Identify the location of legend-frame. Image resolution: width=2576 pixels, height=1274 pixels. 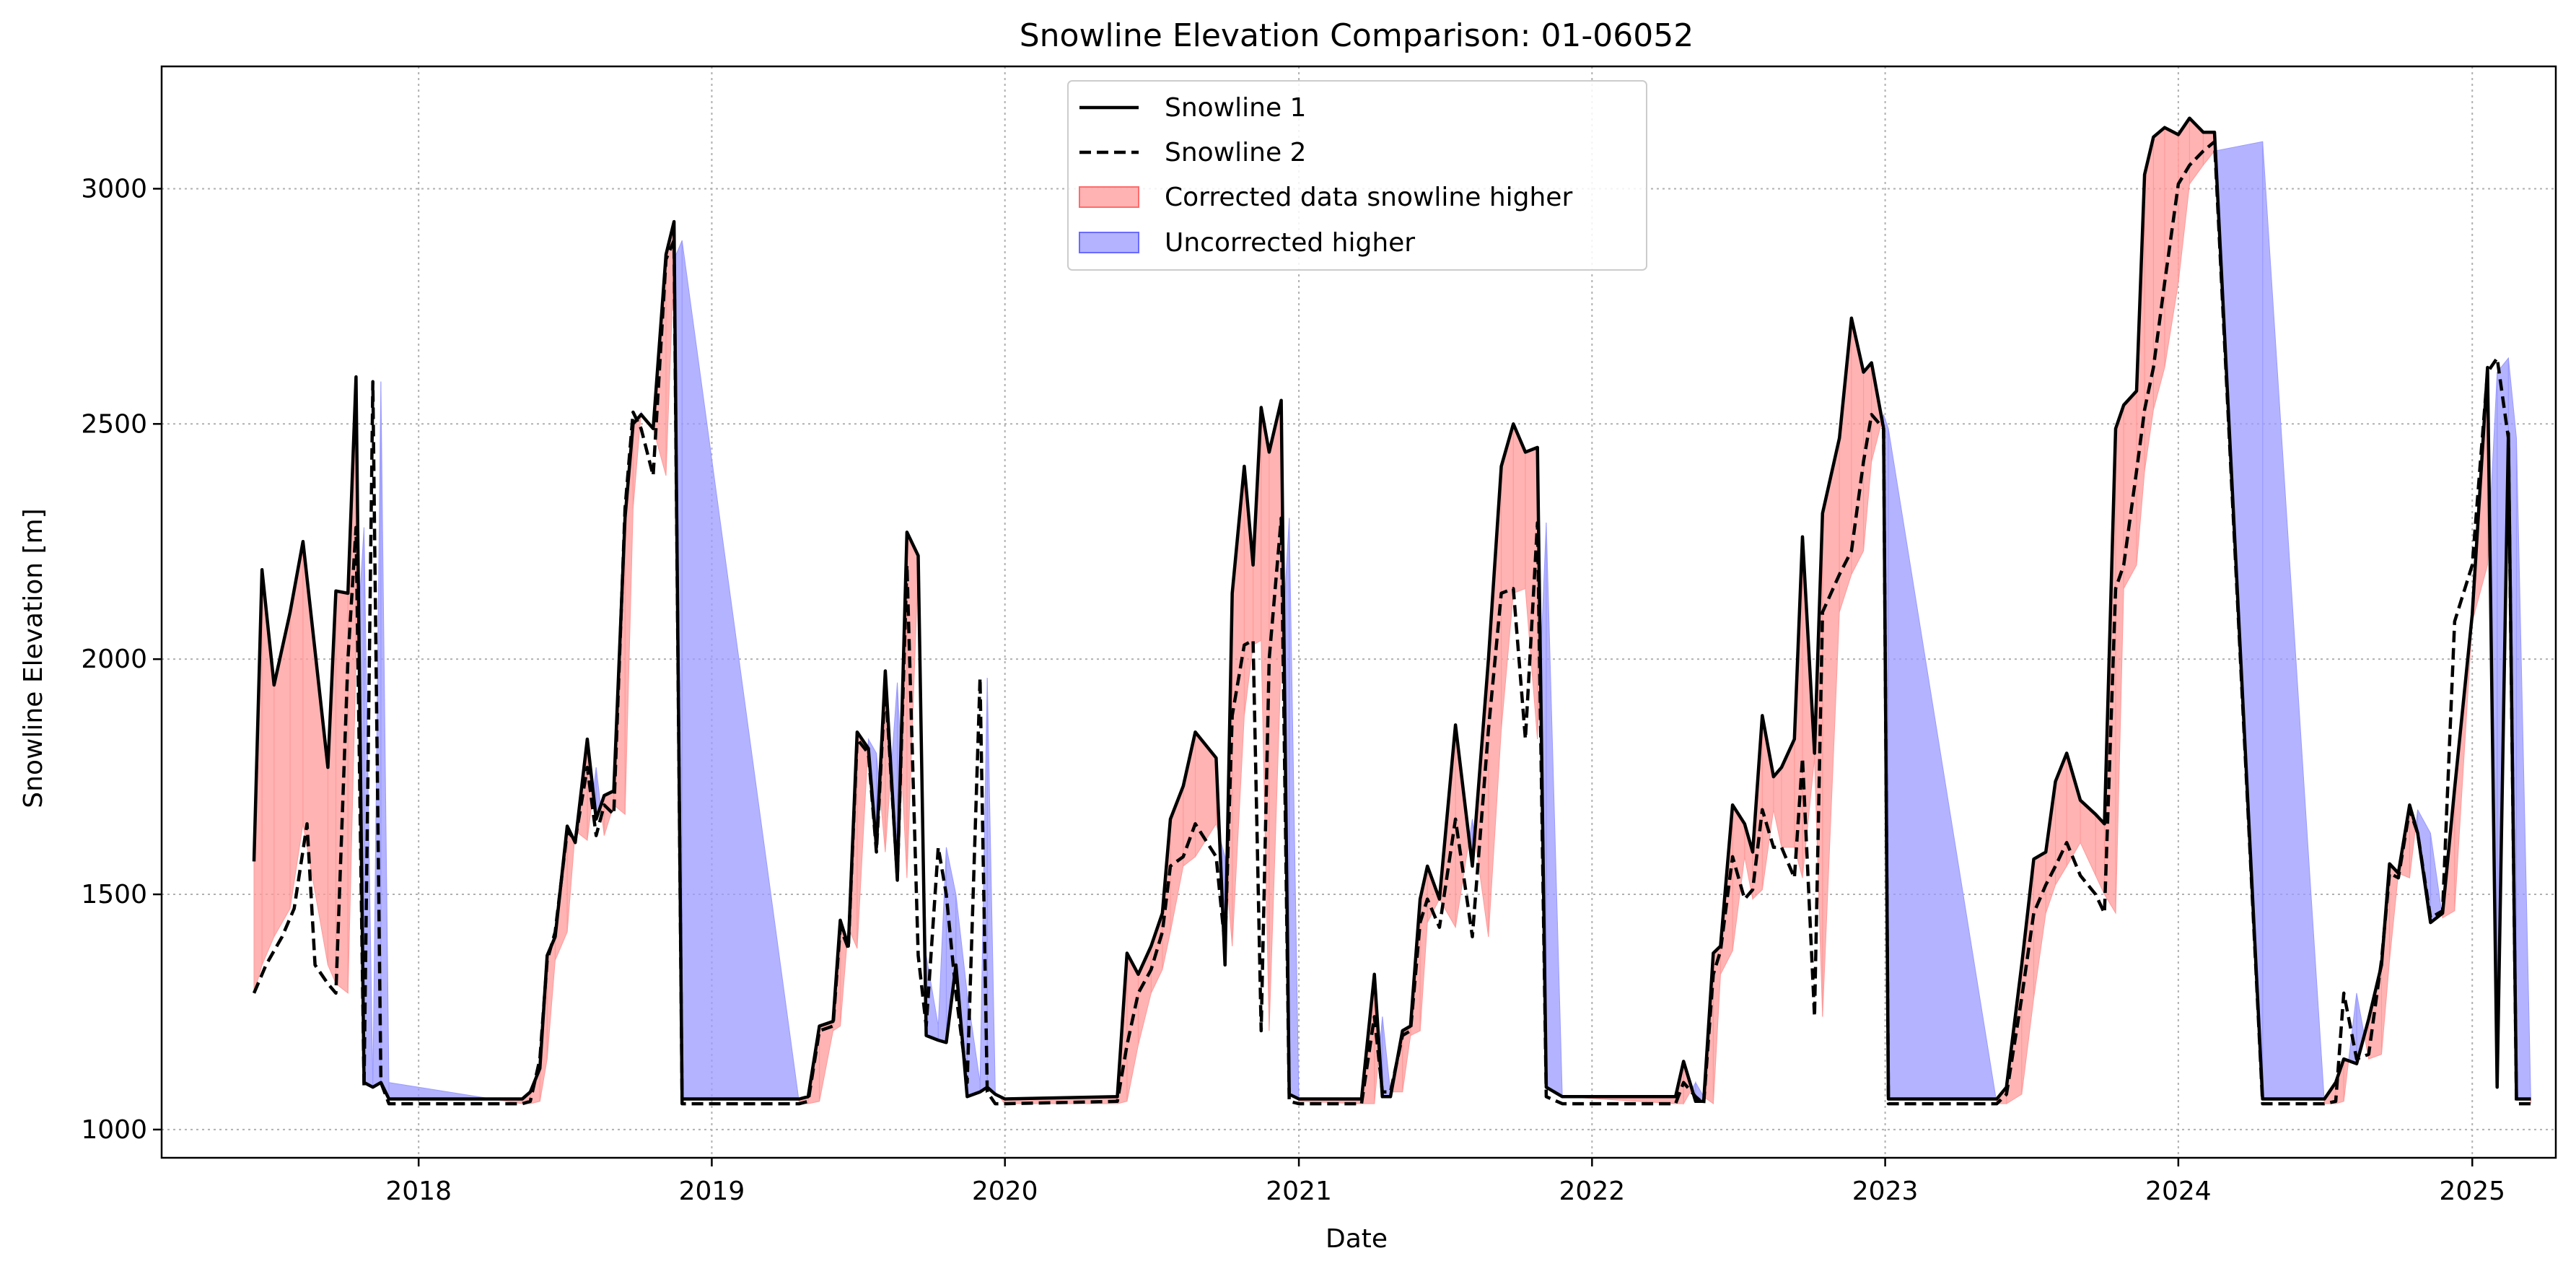
(1357, 175).